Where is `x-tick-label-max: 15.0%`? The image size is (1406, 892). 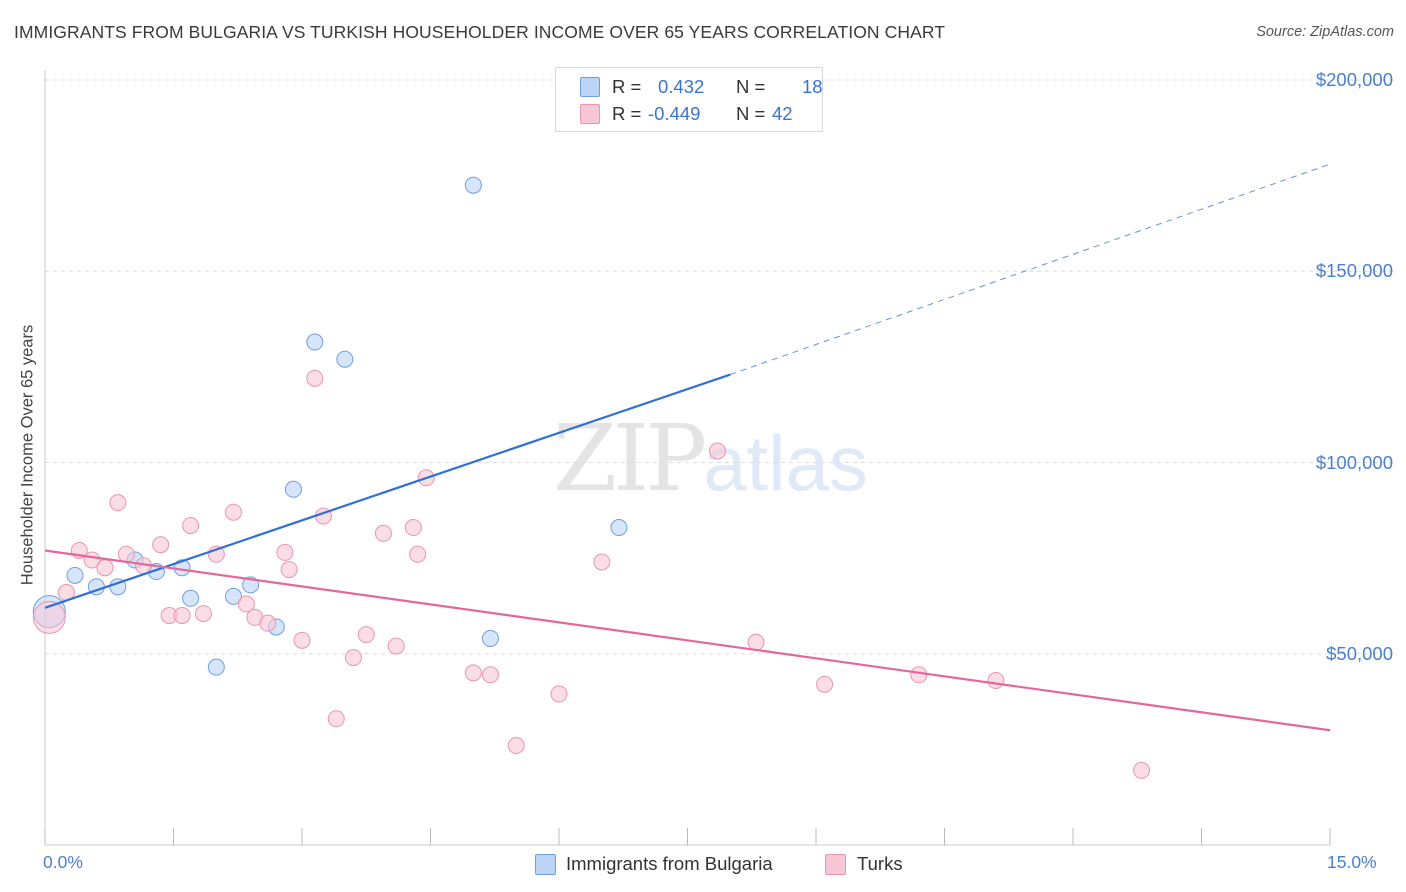 x-tick-label-max: 15.0% is located at coordinates (1352, 862).